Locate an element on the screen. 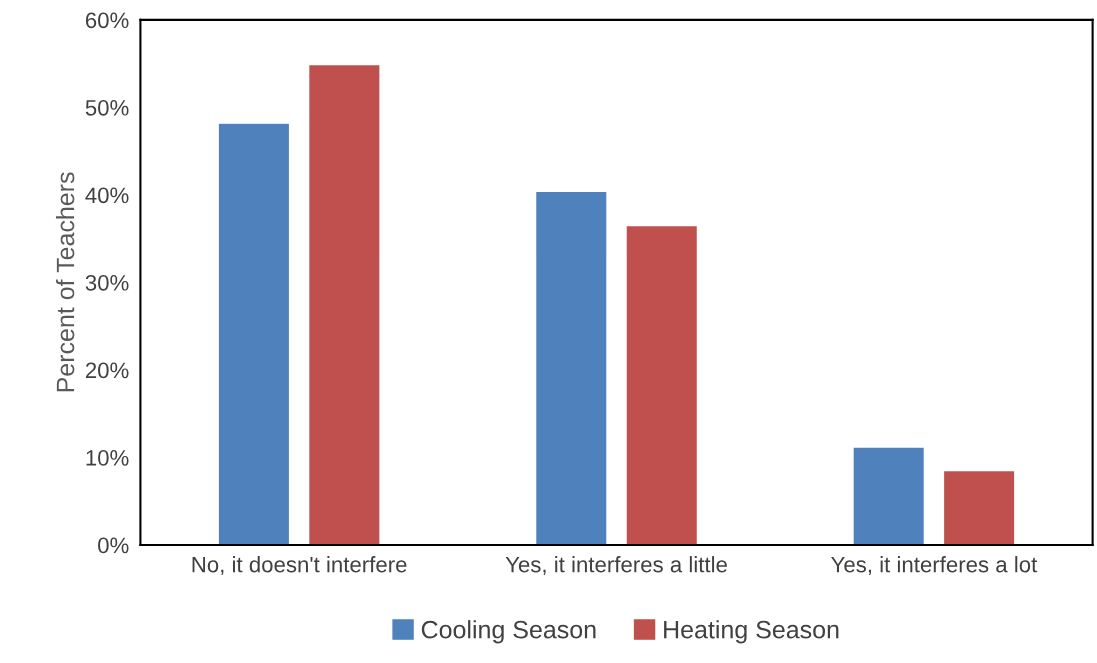  y-tick-label: 0% is located at coordinates (113, 545).